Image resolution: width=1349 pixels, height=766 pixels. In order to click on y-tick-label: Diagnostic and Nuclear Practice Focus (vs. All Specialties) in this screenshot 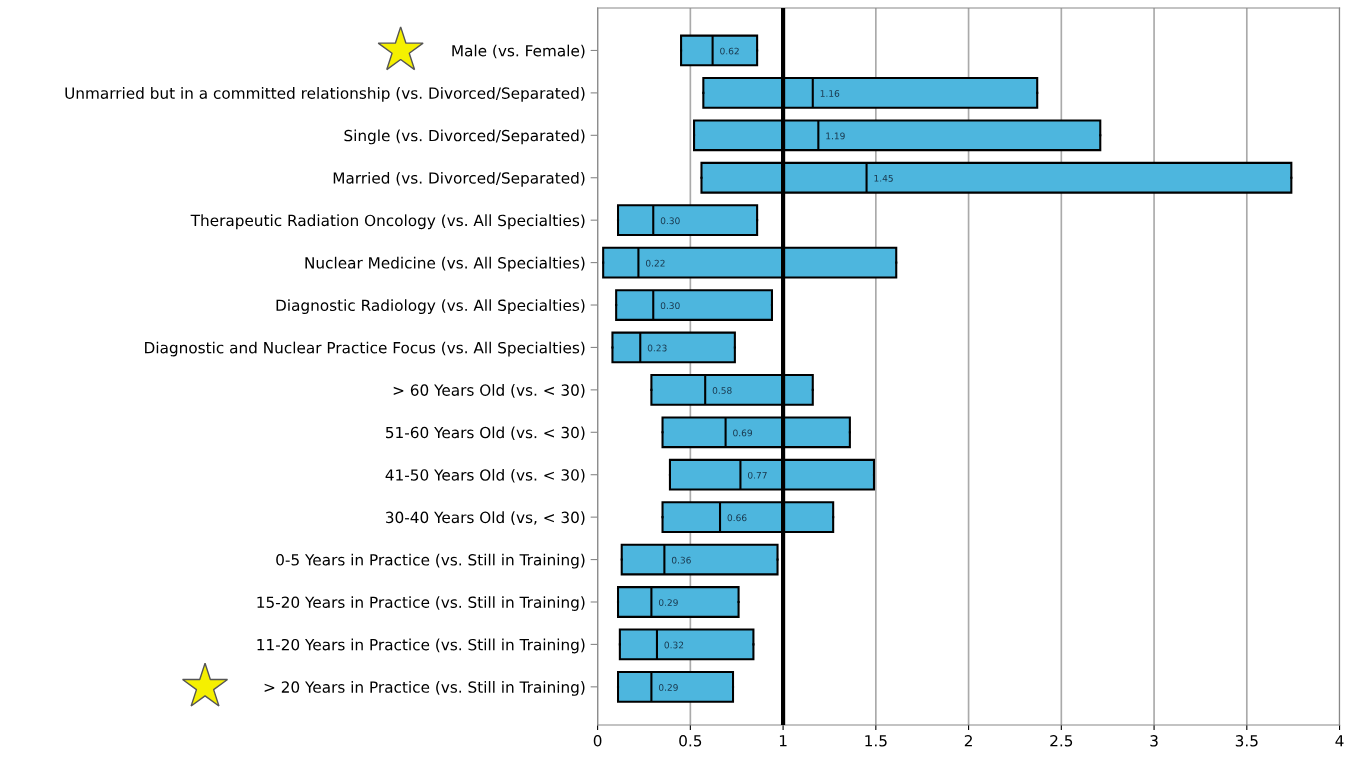, I will do `click(365, 349)`.